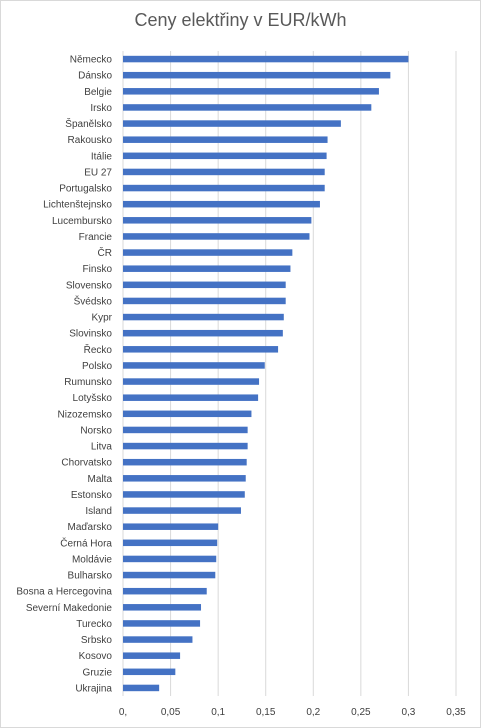  Describe the element at coordinates (86, 463) in the screenshot. I see `category-label: Chorvatsko` at that location.